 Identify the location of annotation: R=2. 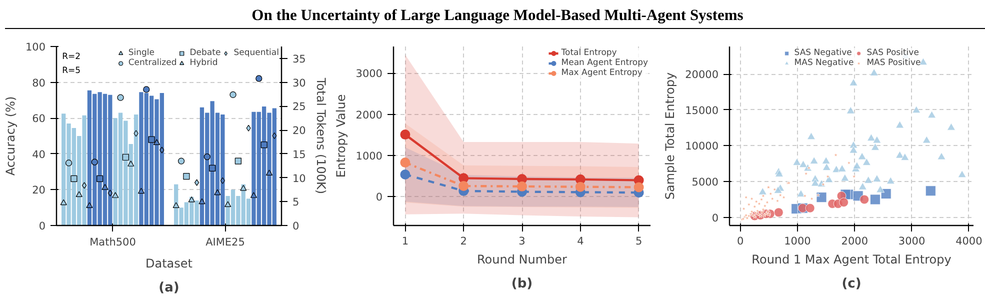
(71, 57).